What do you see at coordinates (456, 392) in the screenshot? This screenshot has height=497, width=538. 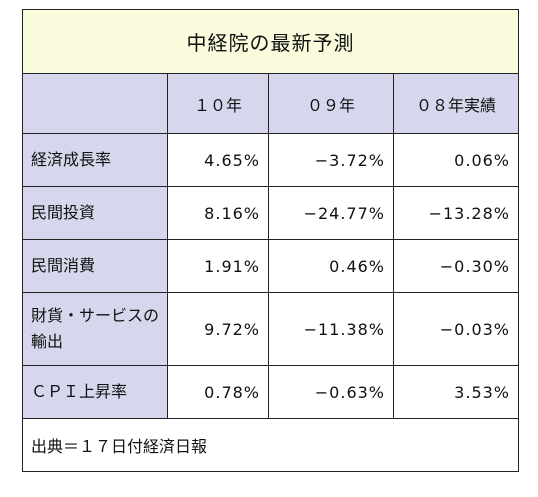 I see `cell-value: 3.53%` at bounding box center [456, 392].